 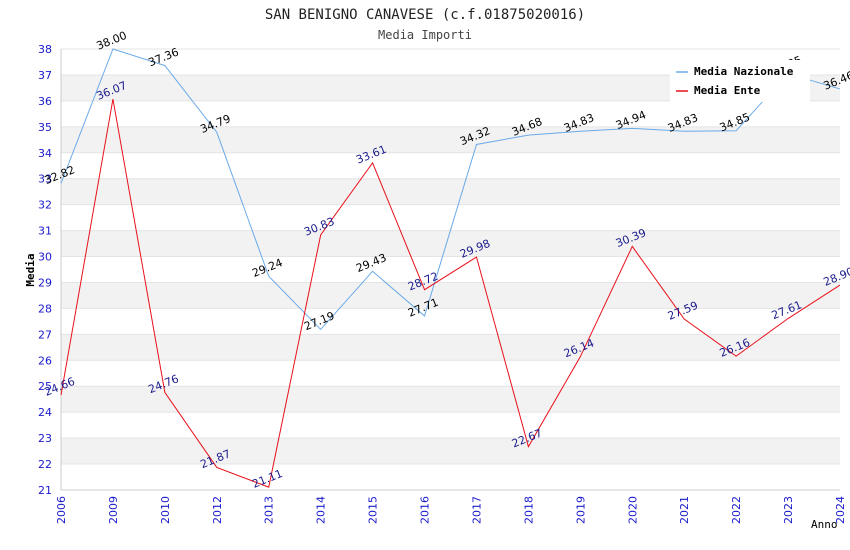 What do you see at coordinates (45, 101) in the screenshot?
I see `y-tick-label: 36` at bounding box center [45, 101].